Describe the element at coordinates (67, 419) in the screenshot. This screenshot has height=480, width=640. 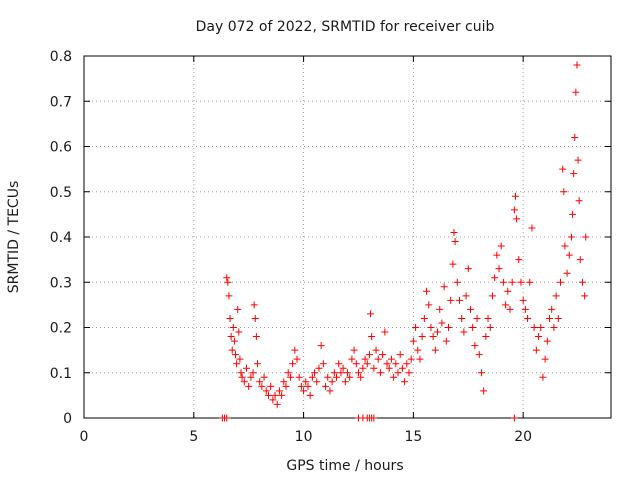
I see `y-tick-label: 0` at that location.